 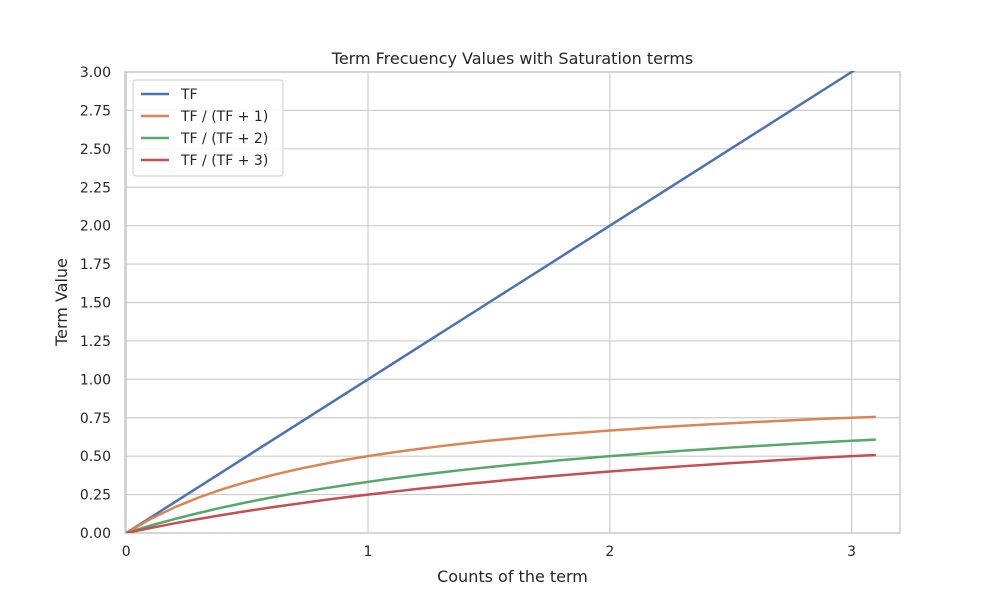 I want to click on x-axis-title: Counts of the term, so click(x=512, y=576).